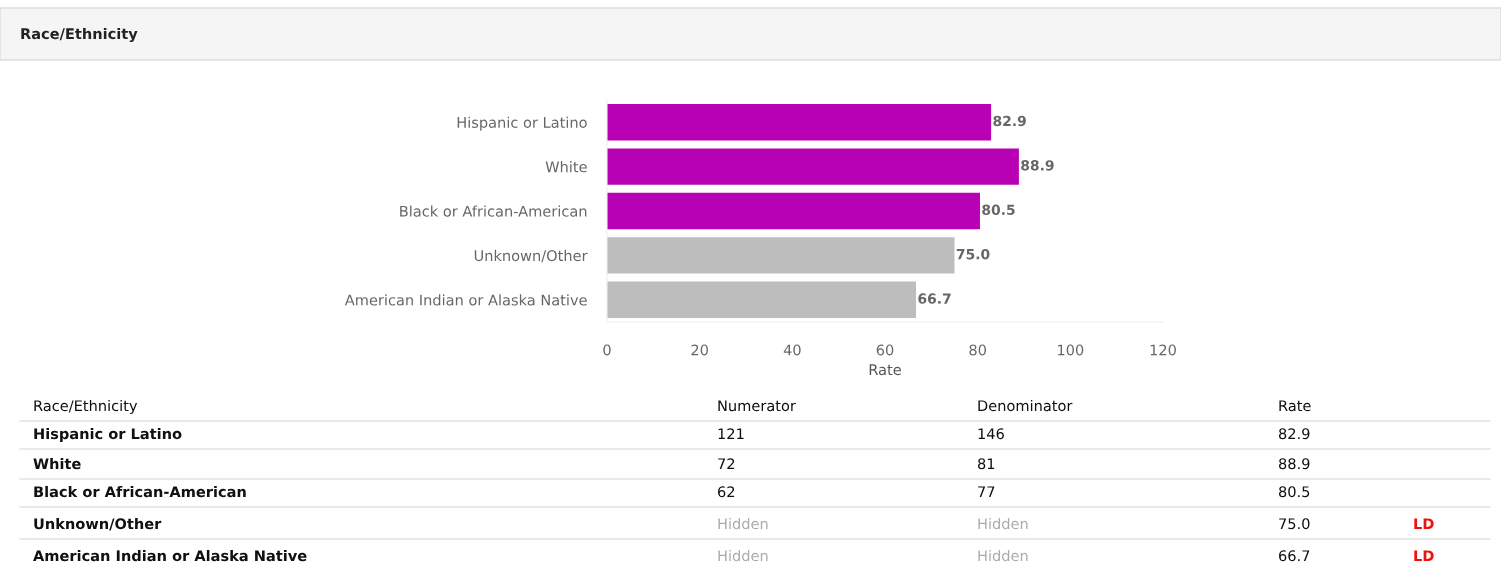 Image resolution: width=1501 pixels, height=567 pixels. What do you see at coordinates (986, 464) in the screenshot?
I see `text: 81` at bounding box center [986, 464].